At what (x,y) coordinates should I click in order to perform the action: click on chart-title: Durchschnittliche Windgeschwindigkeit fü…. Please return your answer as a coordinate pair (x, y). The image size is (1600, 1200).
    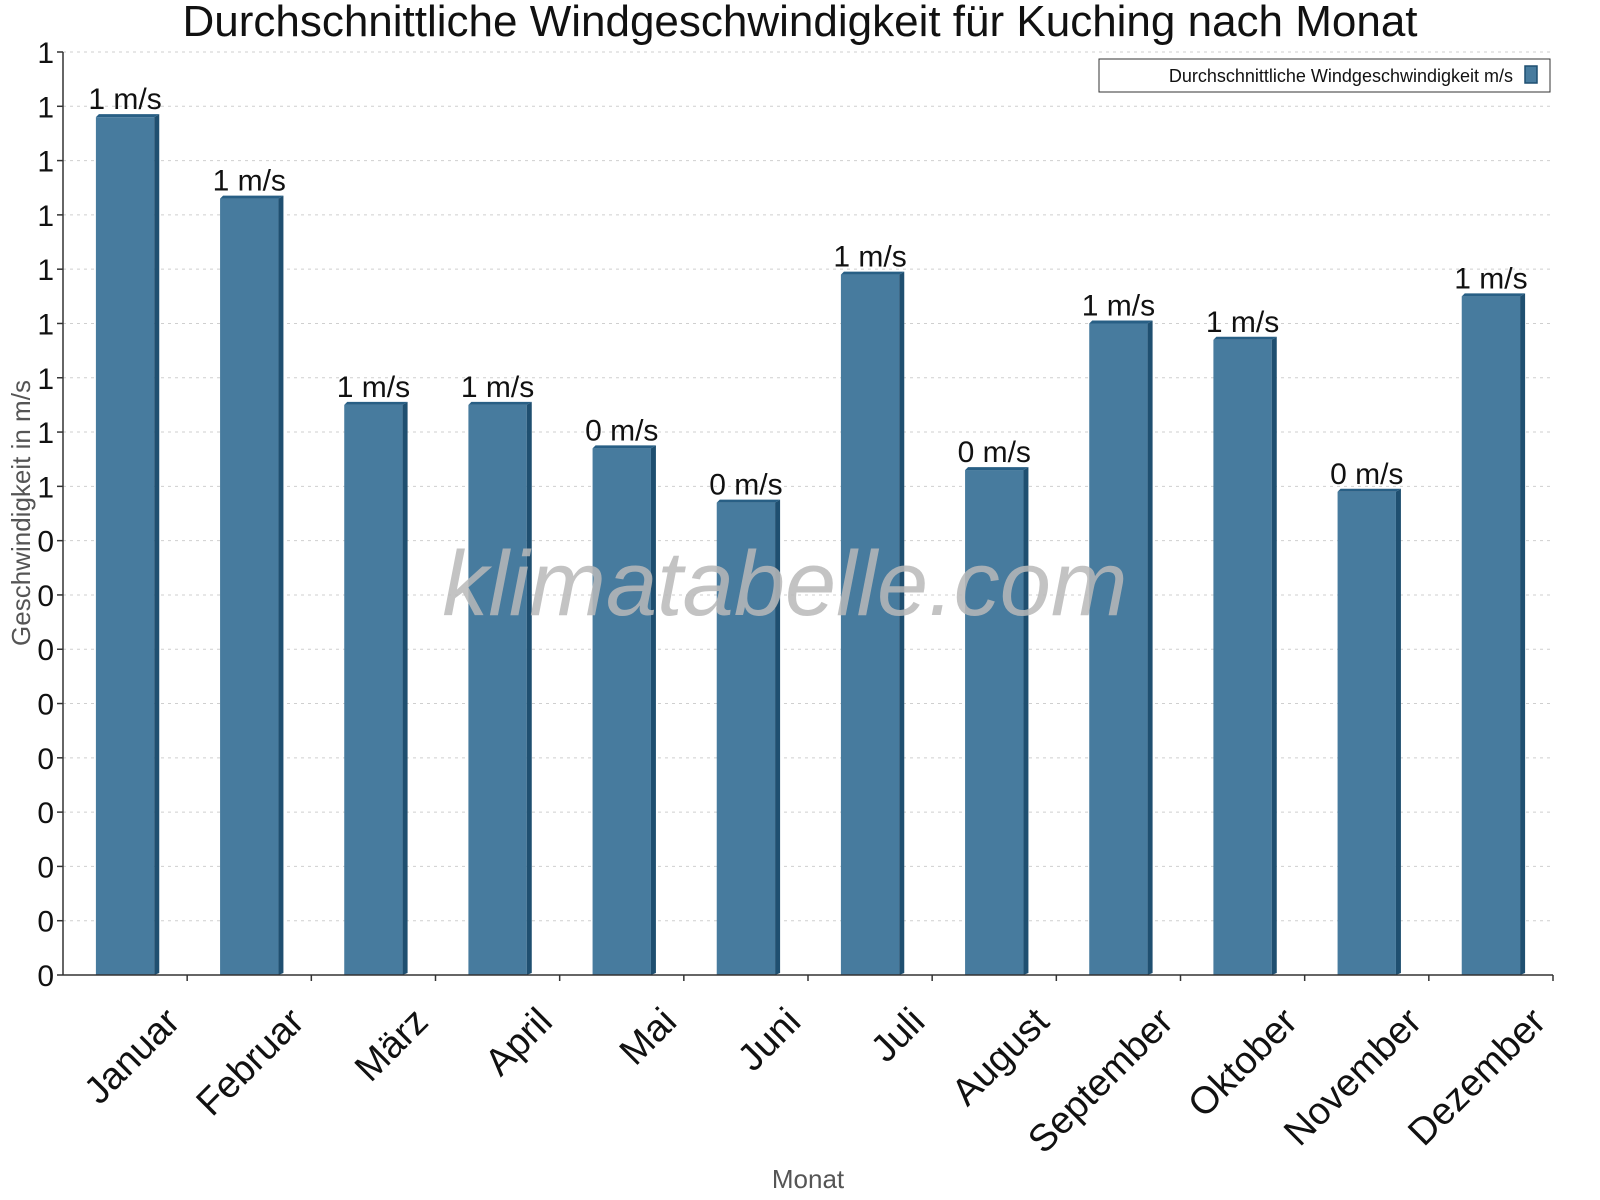
    Looking at the image, I should click on (799, 23).